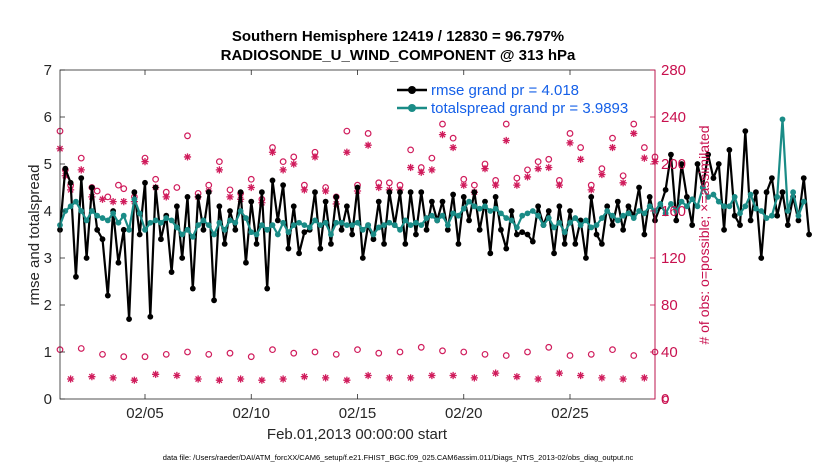  Describe the element at coordinates (34, 235) in the screenshot. I see `y-axis-label: rmse and totalspread` at that location.